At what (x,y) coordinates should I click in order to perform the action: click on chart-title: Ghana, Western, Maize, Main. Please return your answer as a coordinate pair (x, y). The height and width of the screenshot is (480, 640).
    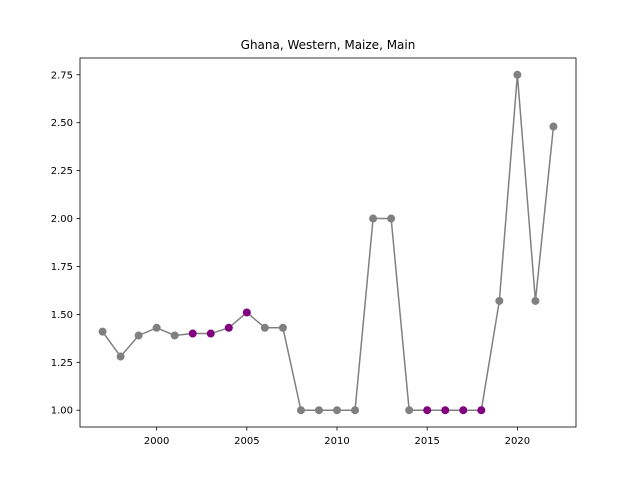
    Looking at the image, I should click on (328, 45).